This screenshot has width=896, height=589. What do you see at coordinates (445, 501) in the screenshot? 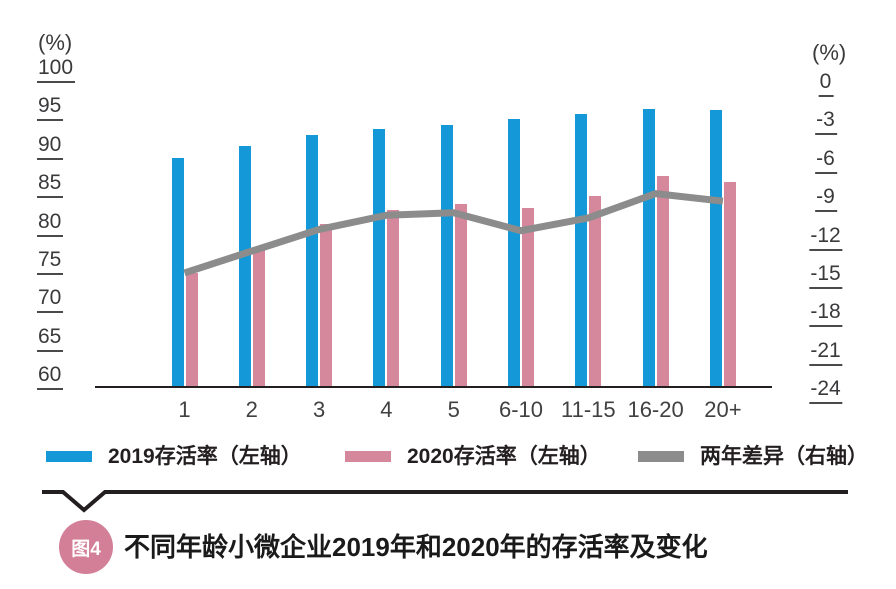
I see `separator-line` at bounding box center [445, 501].